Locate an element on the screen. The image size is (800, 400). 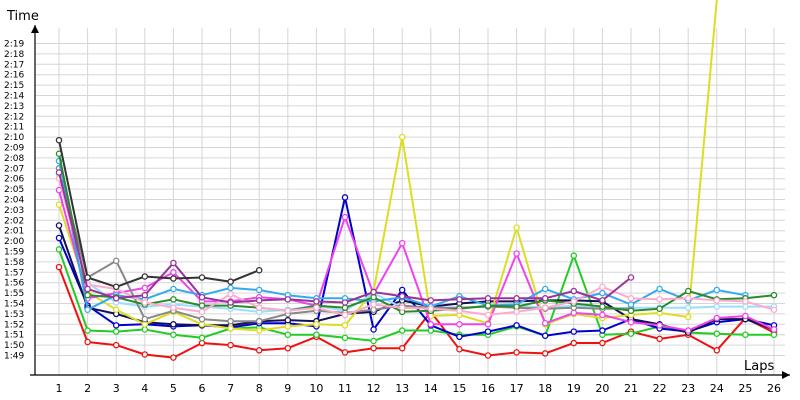
y-tick-label: 2:03 is located at coordinates (14, 211).